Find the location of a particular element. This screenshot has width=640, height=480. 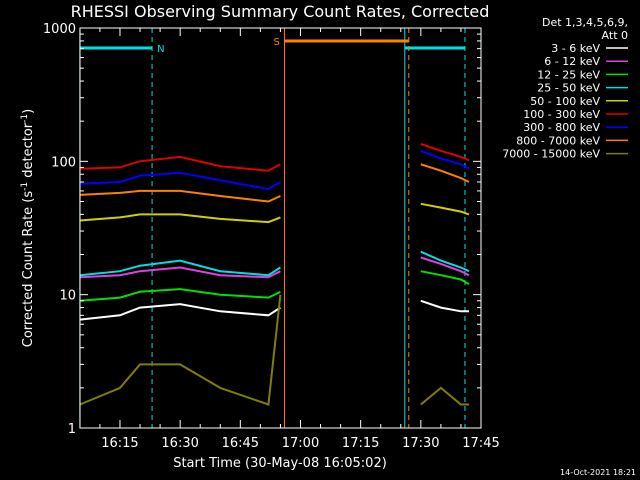

legend-label: 12 - 25 keV is located at coordinates (568, 74).